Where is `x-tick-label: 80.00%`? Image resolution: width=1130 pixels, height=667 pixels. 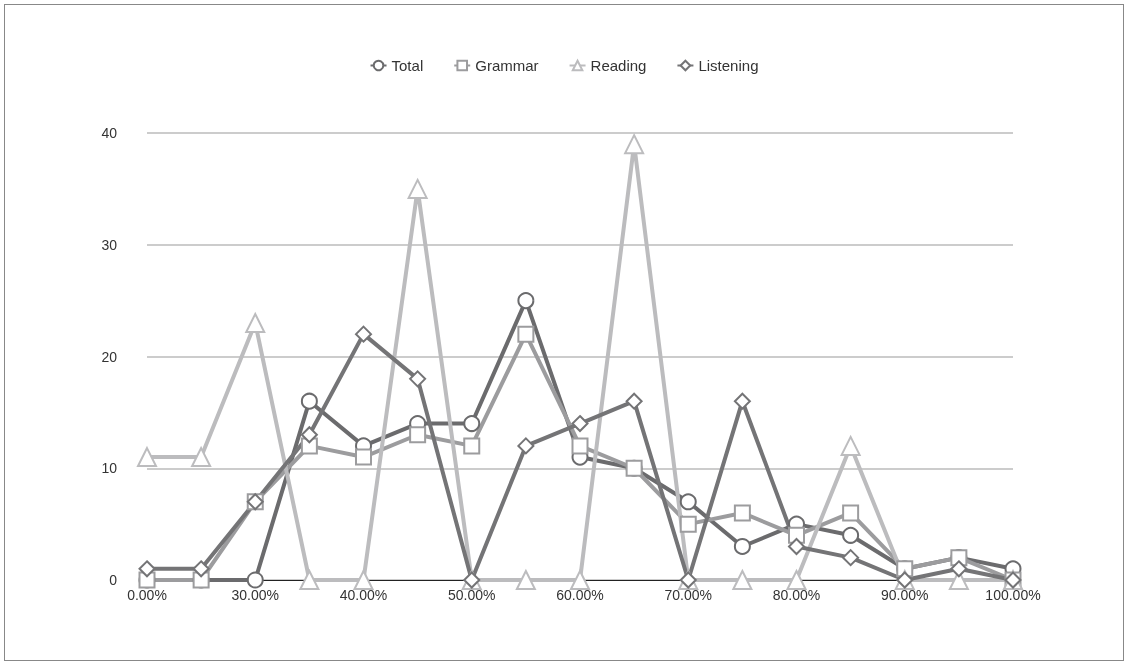
x-tick-label: 80.00% is located at coordinates (796, 595).